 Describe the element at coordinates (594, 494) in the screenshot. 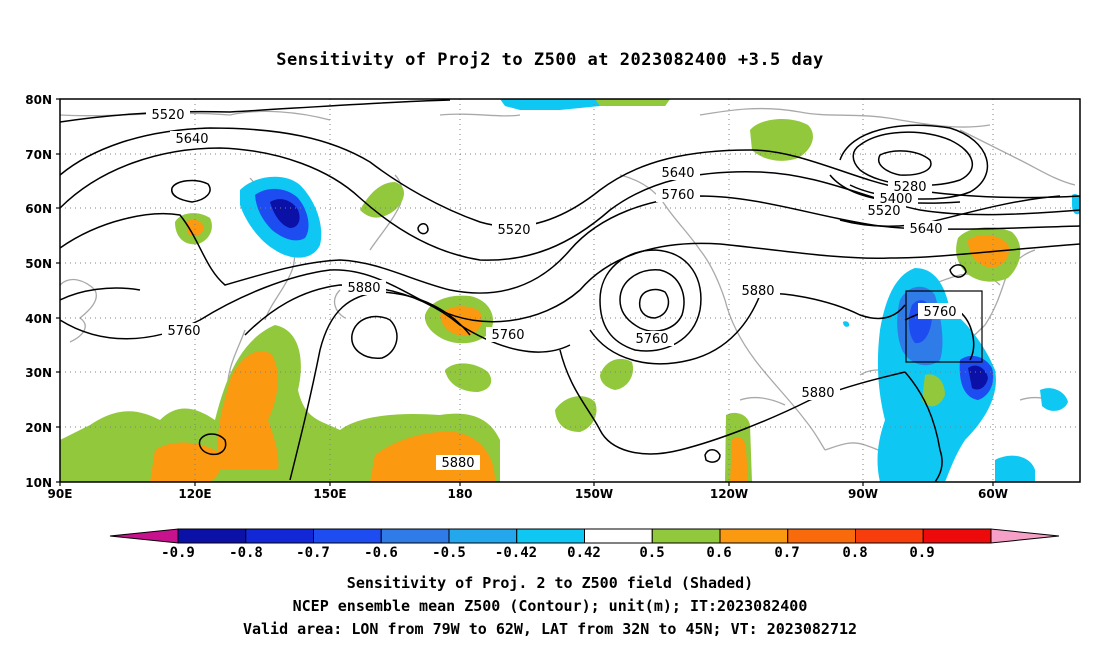

I see `lon-label: 150W` at that location.